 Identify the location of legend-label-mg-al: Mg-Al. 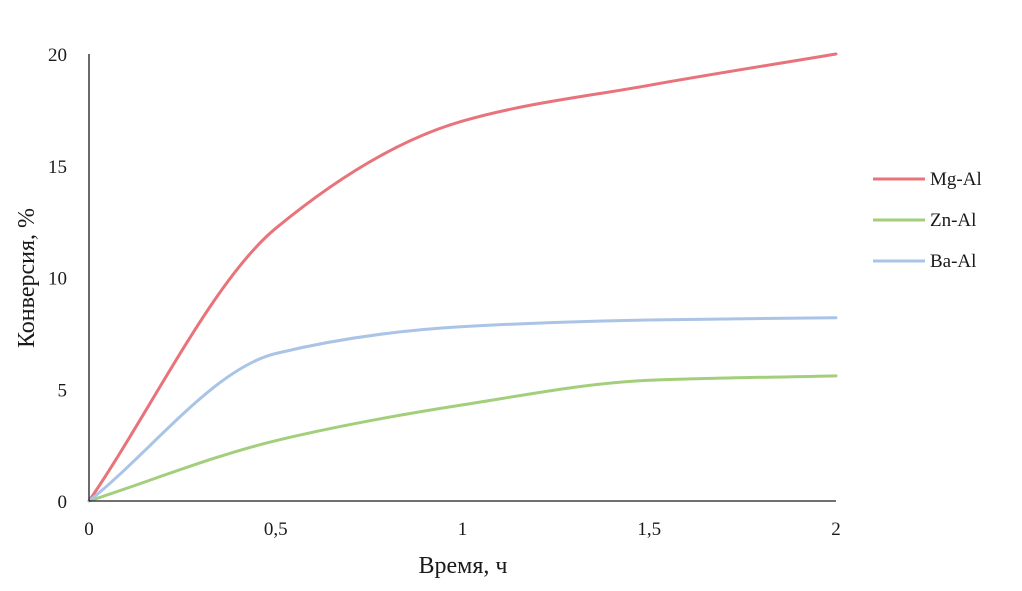
(956, 179).